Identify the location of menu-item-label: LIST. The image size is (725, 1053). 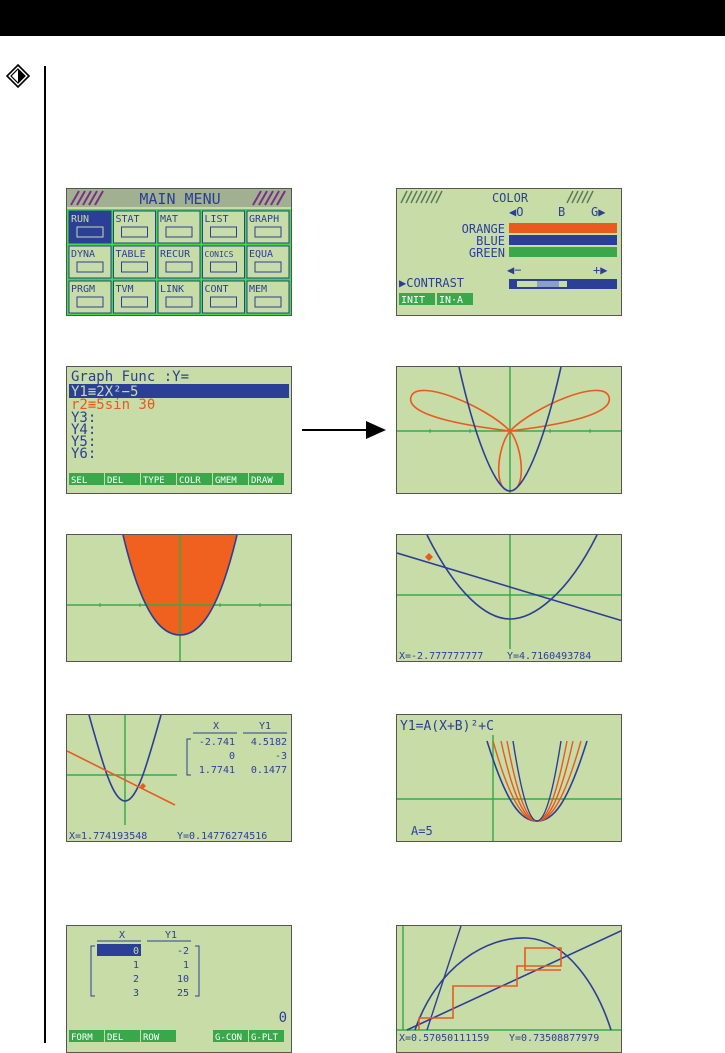
(217, 219).